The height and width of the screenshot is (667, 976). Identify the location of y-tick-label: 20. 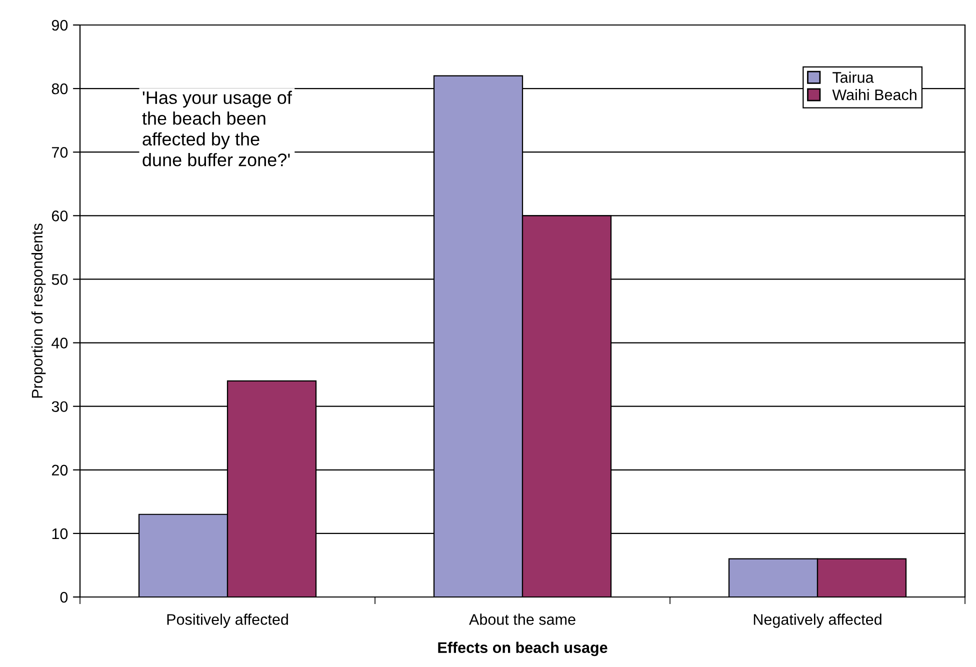
(60, 470).